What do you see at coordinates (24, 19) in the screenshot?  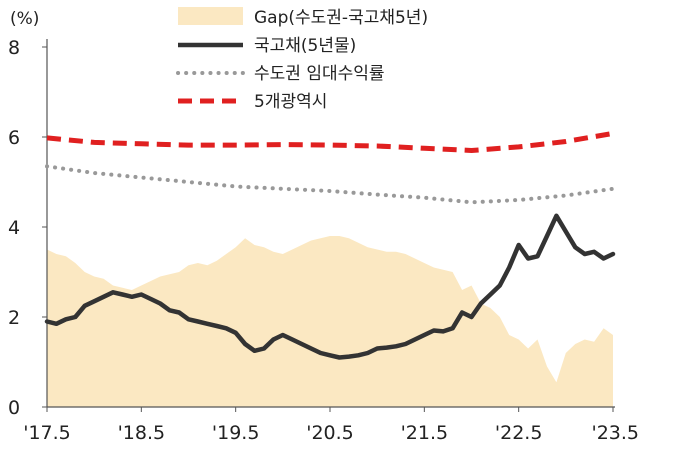 I see `y-unit-label: (%)` at bounding box center [24, 19].